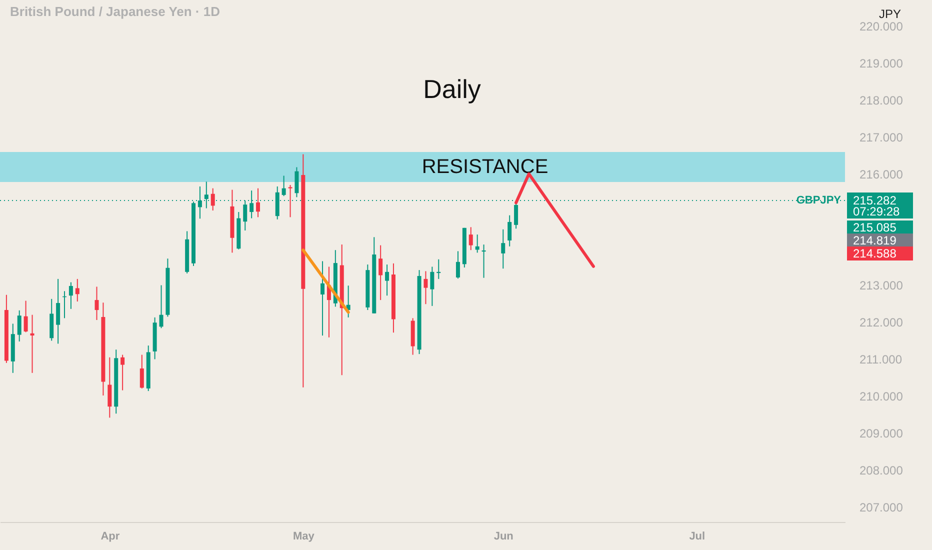  Describe the element at coordinates (875, 227) in the screenshot. I see `text: 215.085` at that location.